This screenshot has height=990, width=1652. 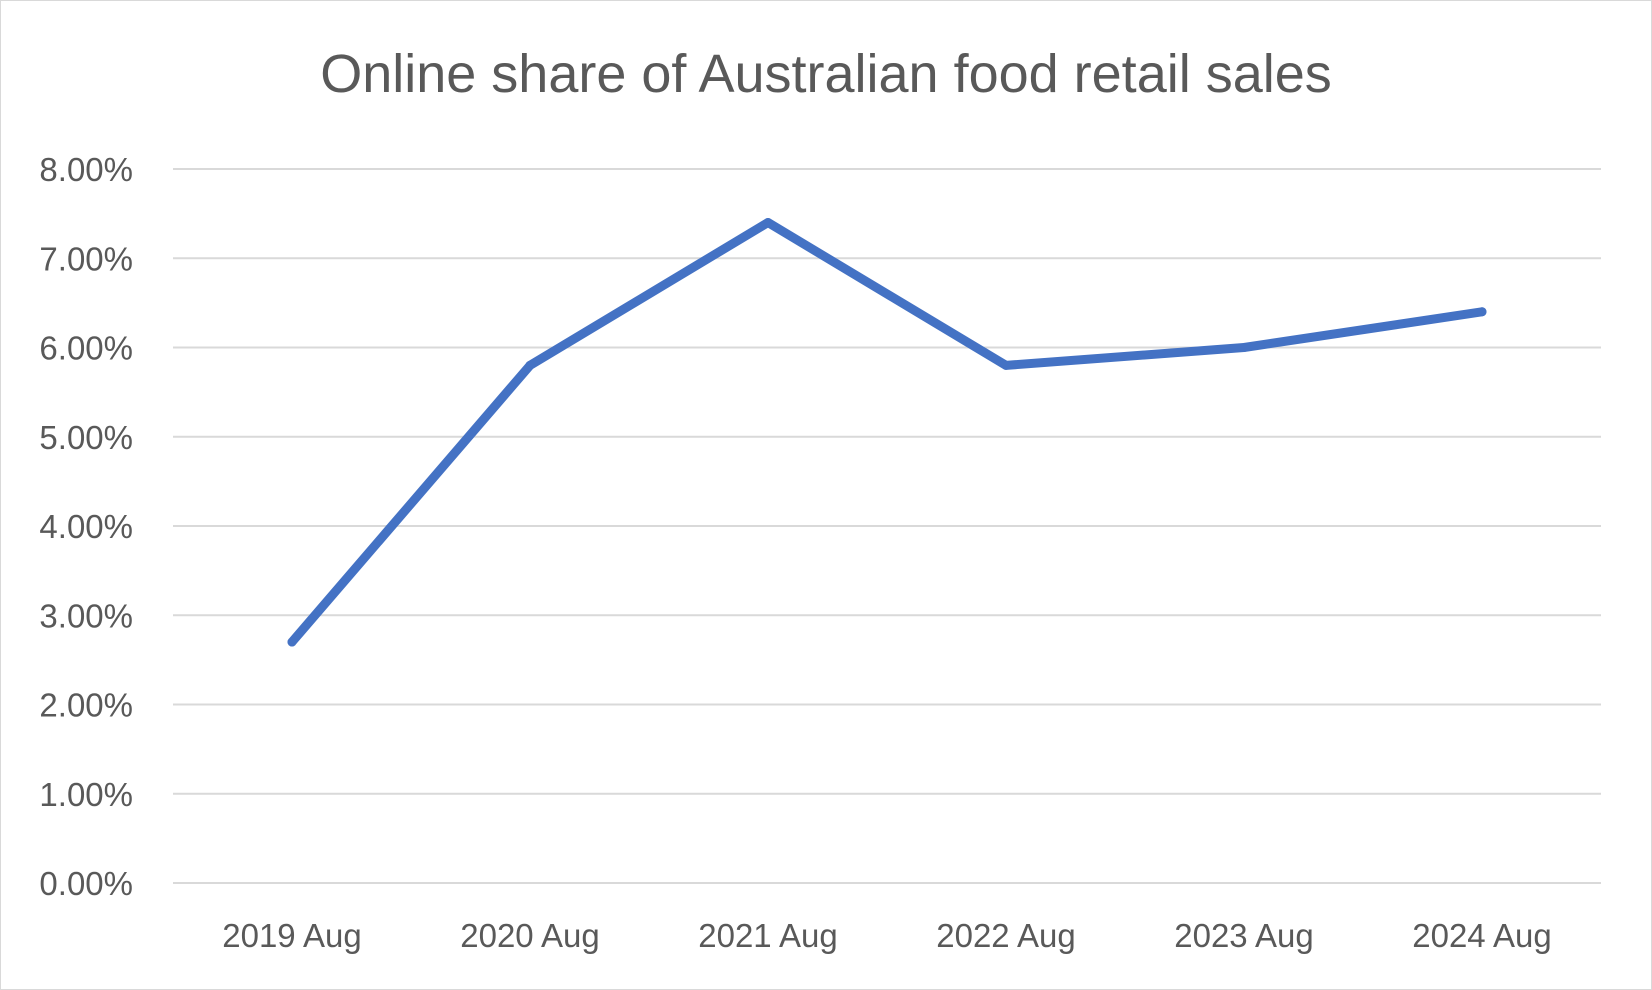 I want to click on y-tick-label: 1.00%, so click(x=86, y=794).